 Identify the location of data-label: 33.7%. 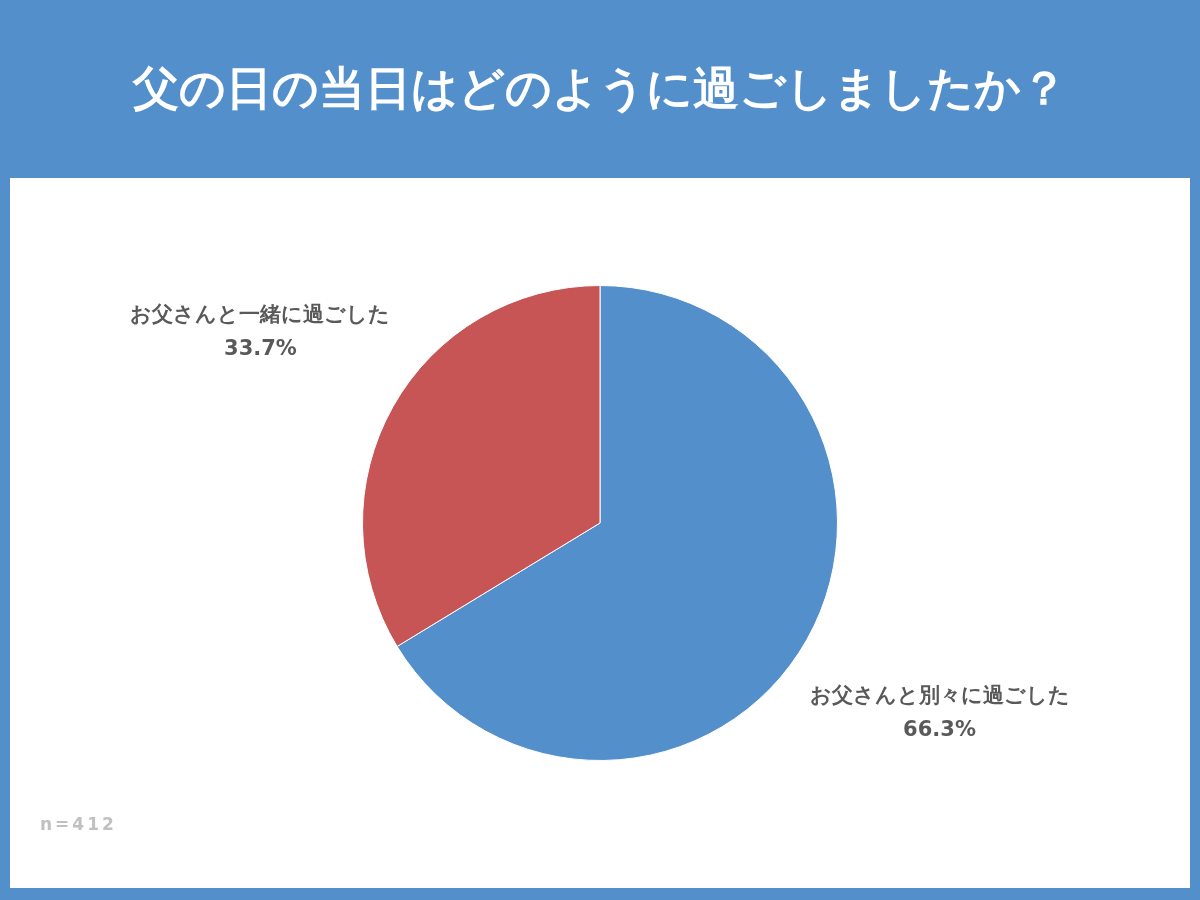
(260, 347).